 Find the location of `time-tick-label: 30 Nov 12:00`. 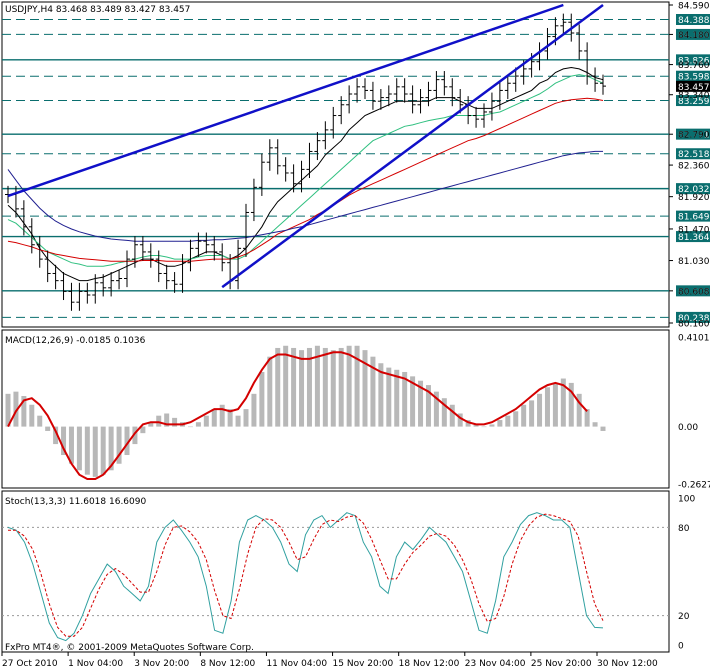

time-tick-label: 30 Nov 12:00 is located at coordinates (627, 664).